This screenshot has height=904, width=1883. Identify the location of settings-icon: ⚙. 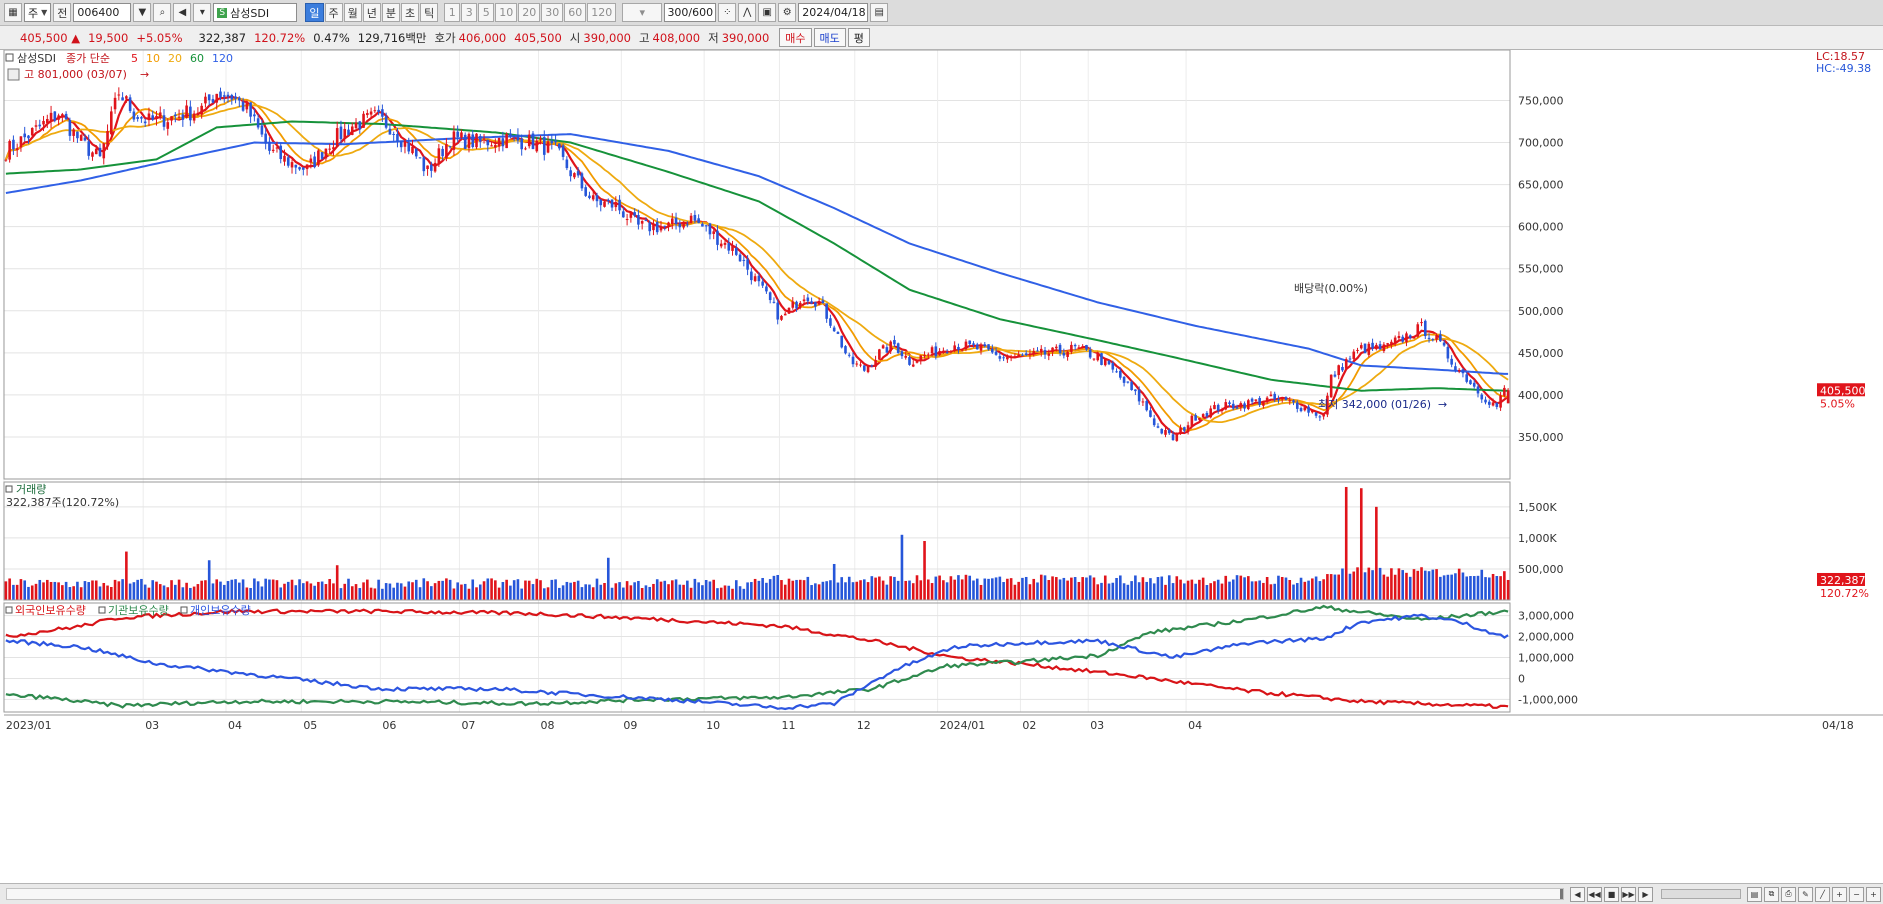
(787, 12).